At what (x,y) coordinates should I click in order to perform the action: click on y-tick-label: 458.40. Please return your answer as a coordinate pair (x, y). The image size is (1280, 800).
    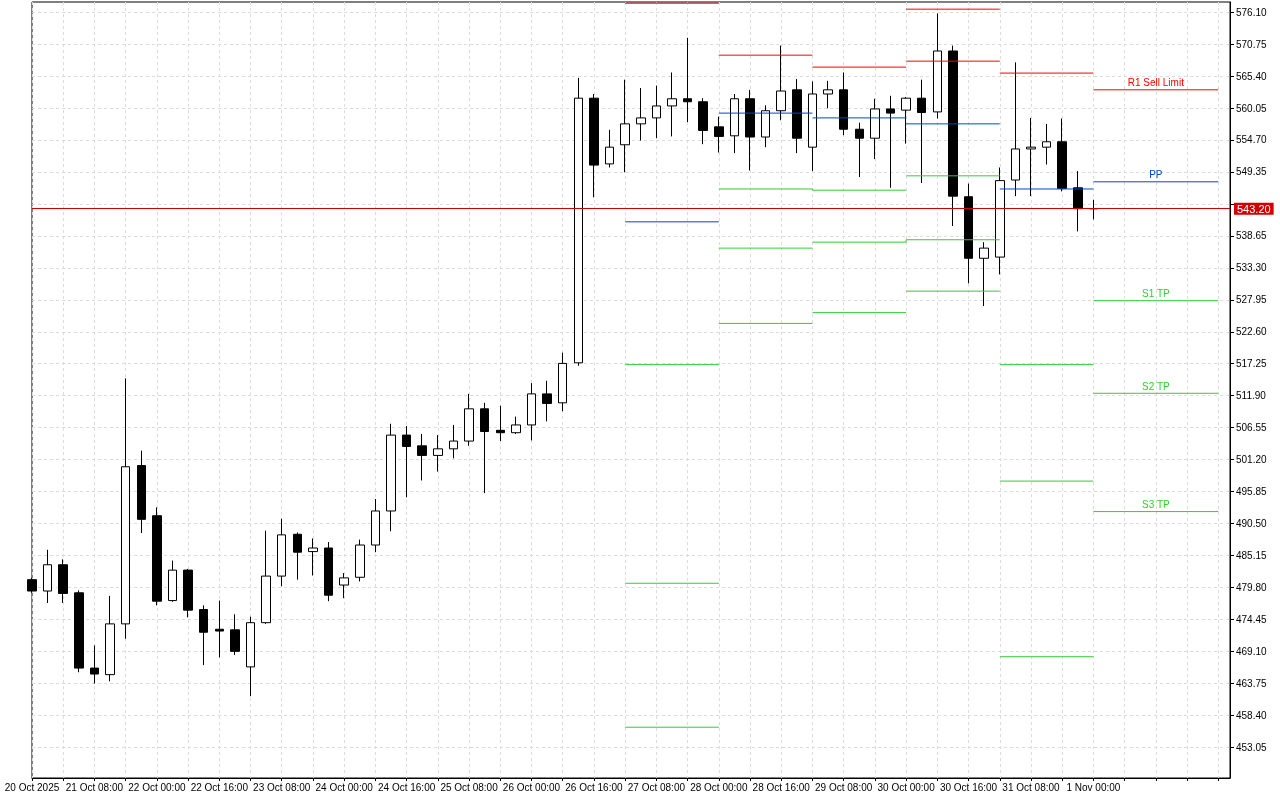
    Looking at the image, I should click on (1252, 715).